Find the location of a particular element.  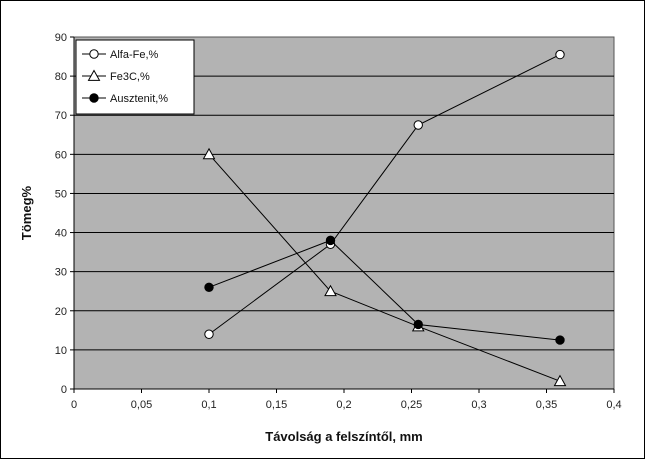

legend-label: Fe3C,% is located at coordinates (130, 77).